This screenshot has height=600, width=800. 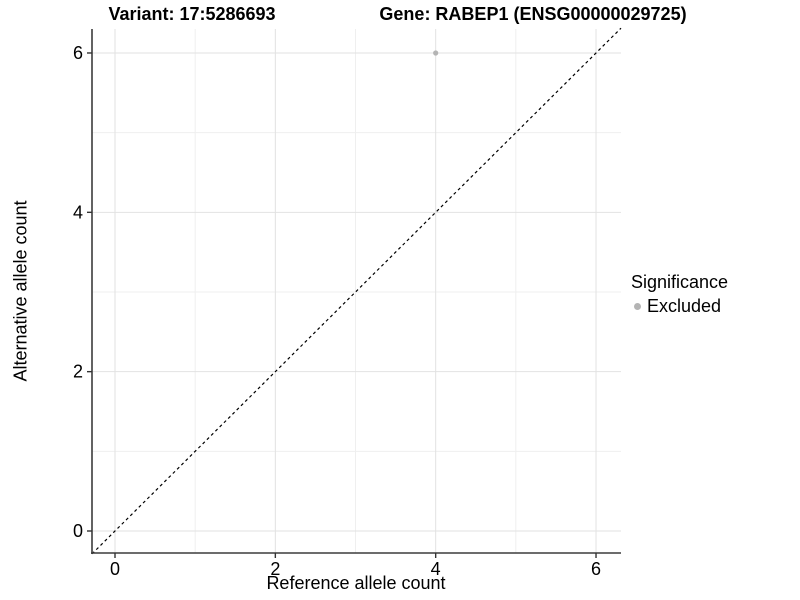 I want to click on x-tick-label: 4, so click(x=436, y=569).